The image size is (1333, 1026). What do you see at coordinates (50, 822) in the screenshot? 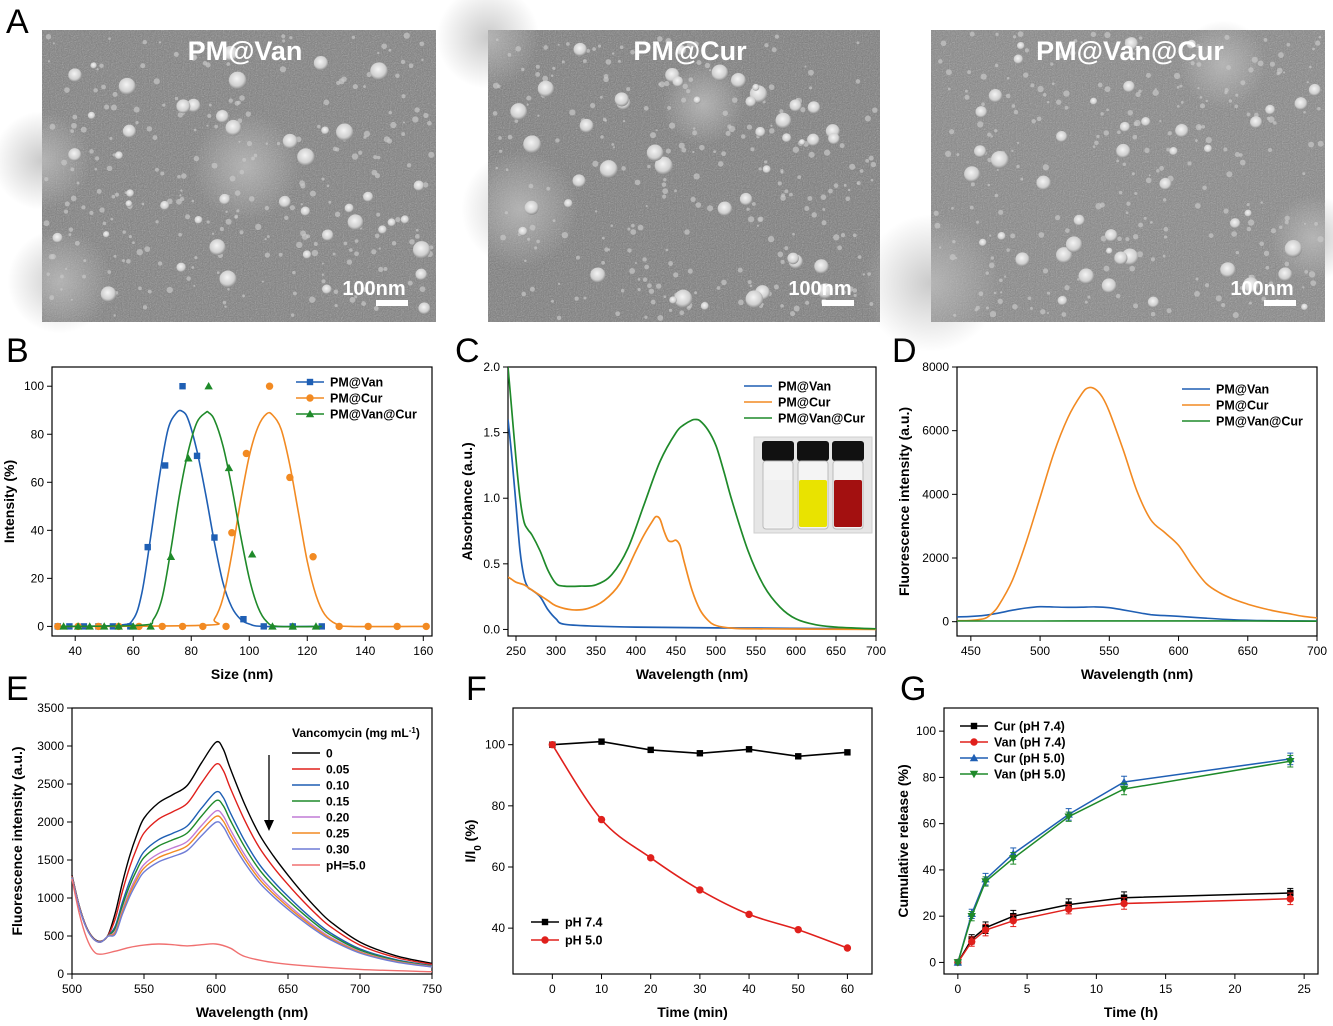
I see `y-tick-label: 2000` at bounding box center [50, 822].